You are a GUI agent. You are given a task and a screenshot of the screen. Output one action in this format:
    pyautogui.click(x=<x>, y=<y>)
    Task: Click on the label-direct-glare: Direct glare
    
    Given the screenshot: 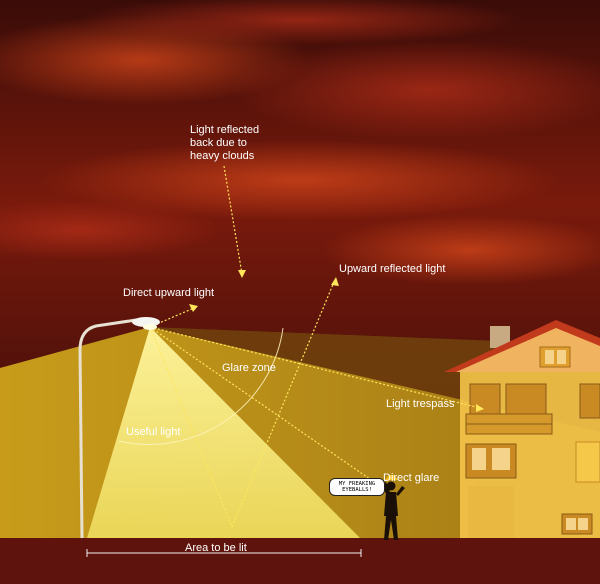 What is the action you would take?
    pyautogui.click(x=411, y=478)
    